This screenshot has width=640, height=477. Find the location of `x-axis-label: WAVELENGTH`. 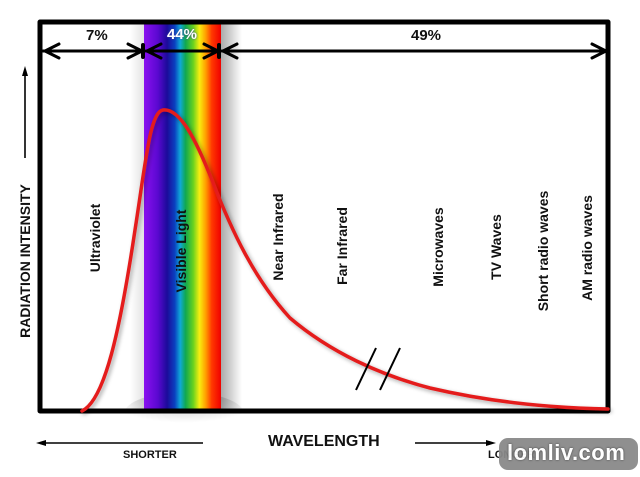

x-axis-label: WAVELENGTH is located at coordinates (324, 441).